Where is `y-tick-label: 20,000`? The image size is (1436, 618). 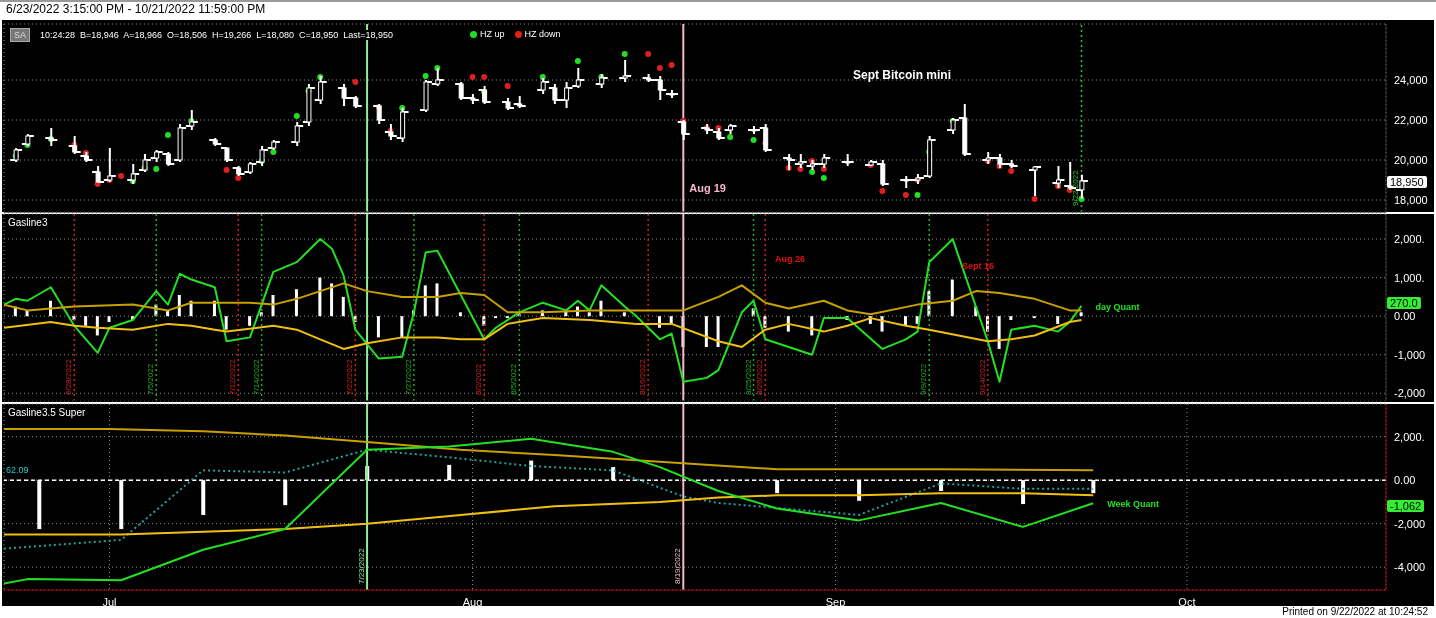 y-tick-label: 20,000 is located at coordinates (1411, 159).